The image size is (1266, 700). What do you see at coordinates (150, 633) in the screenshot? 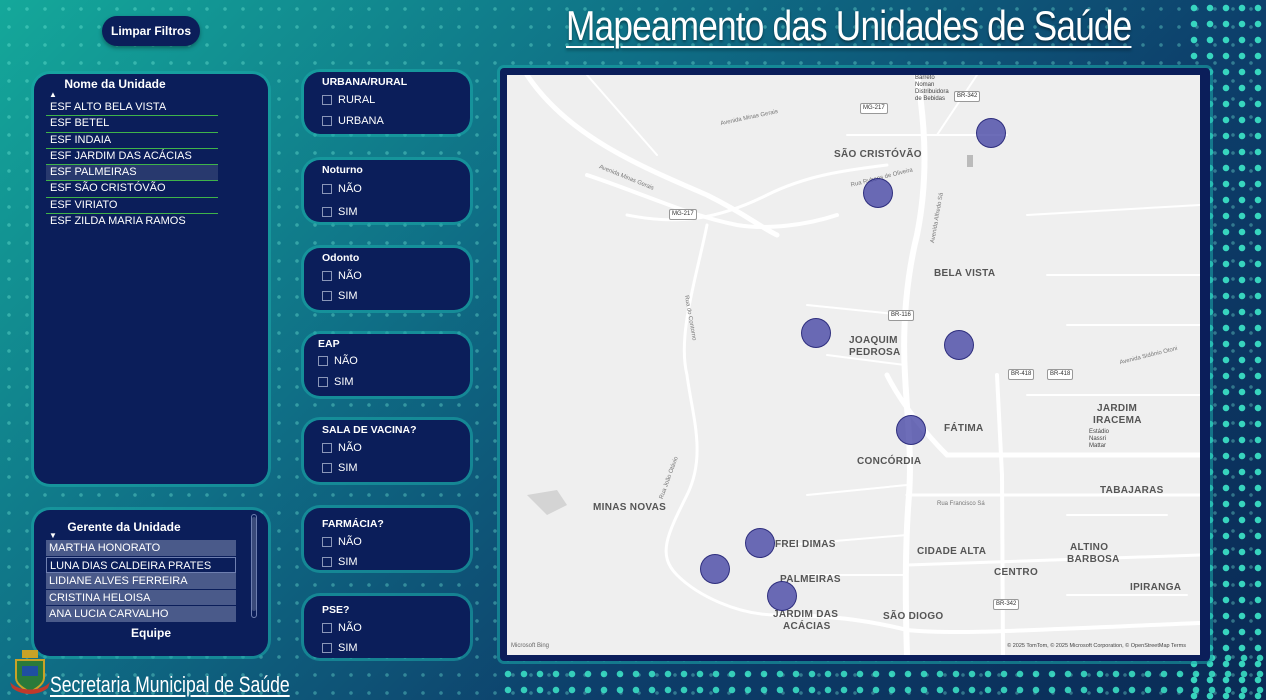
I see `team-label: Equipe` at bounding box center [150, 633].